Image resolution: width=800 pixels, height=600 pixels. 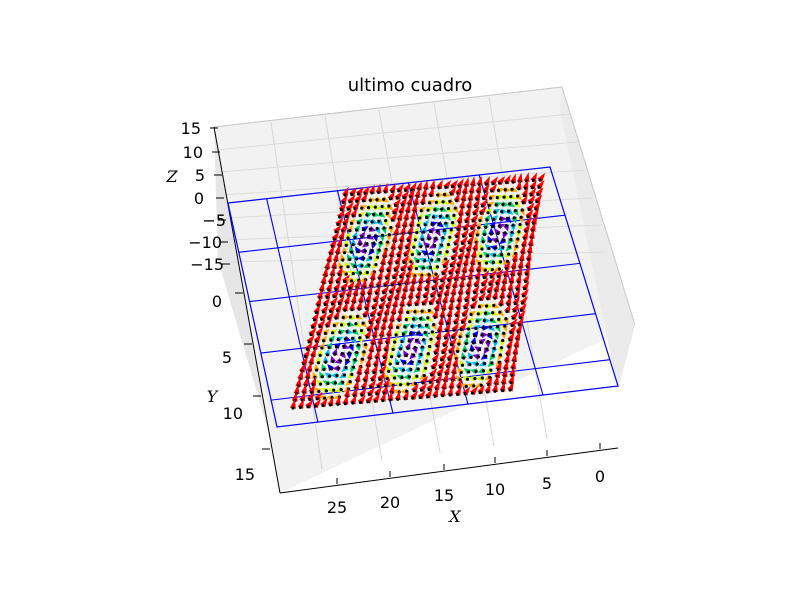 I want to click on quiver-arrows, so click(x=417, y=291).